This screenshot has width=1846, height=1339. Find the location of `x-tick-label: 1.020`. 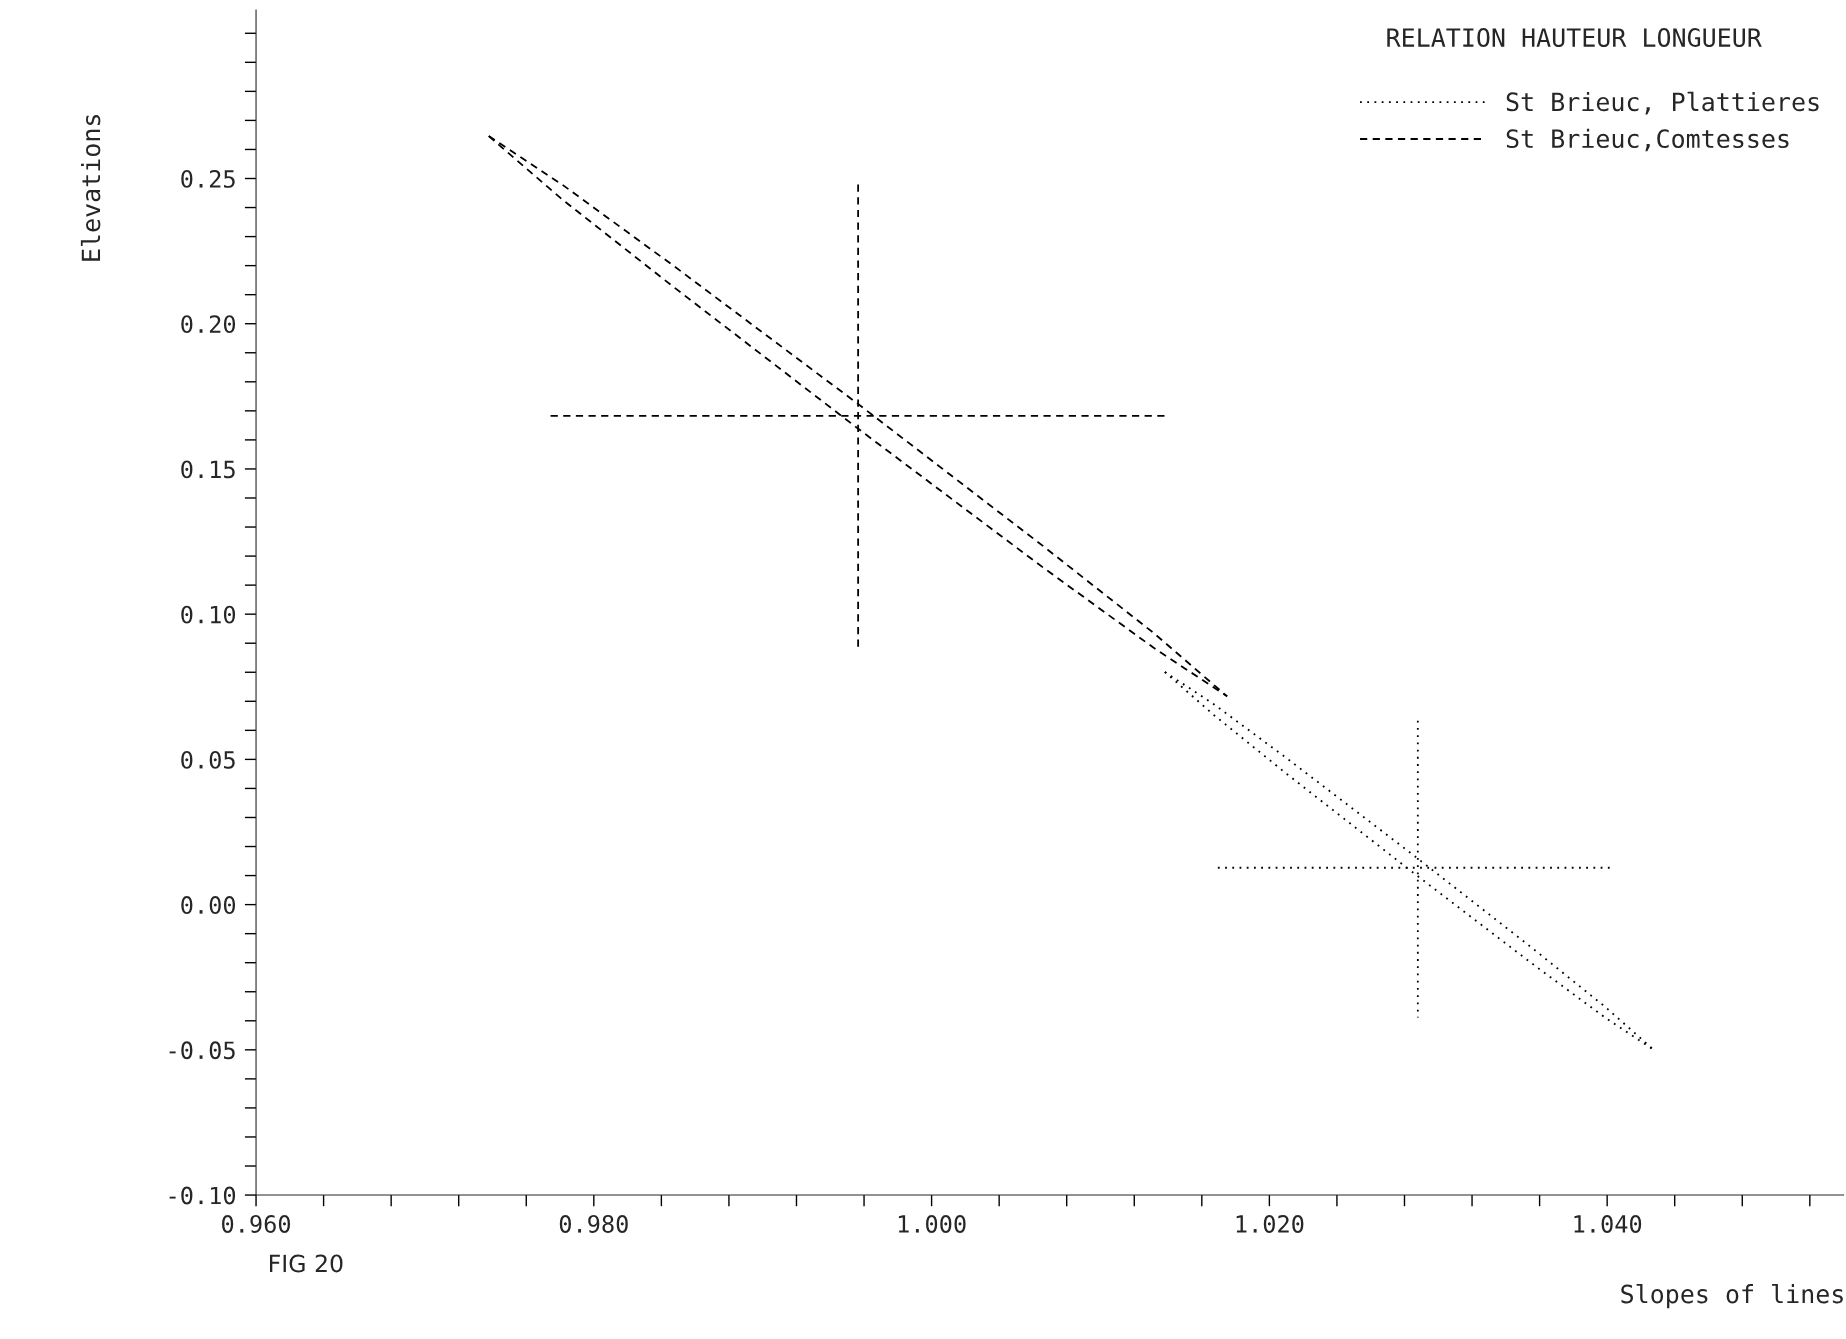

x-tick-label: 1.020 is located at coordinates (1270, 1224).